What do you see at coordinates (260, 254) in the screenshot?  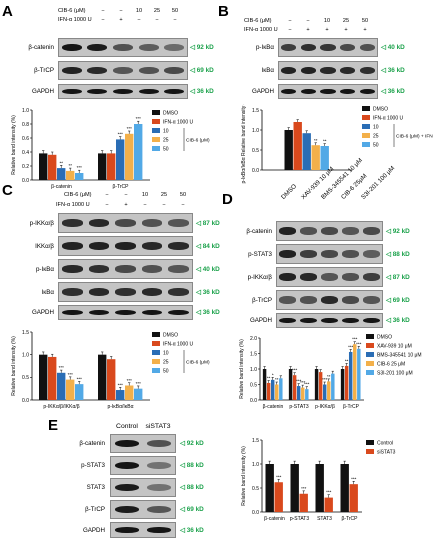 I see `blot-row-label: p-STAT3` at bounding box center [260, 254].